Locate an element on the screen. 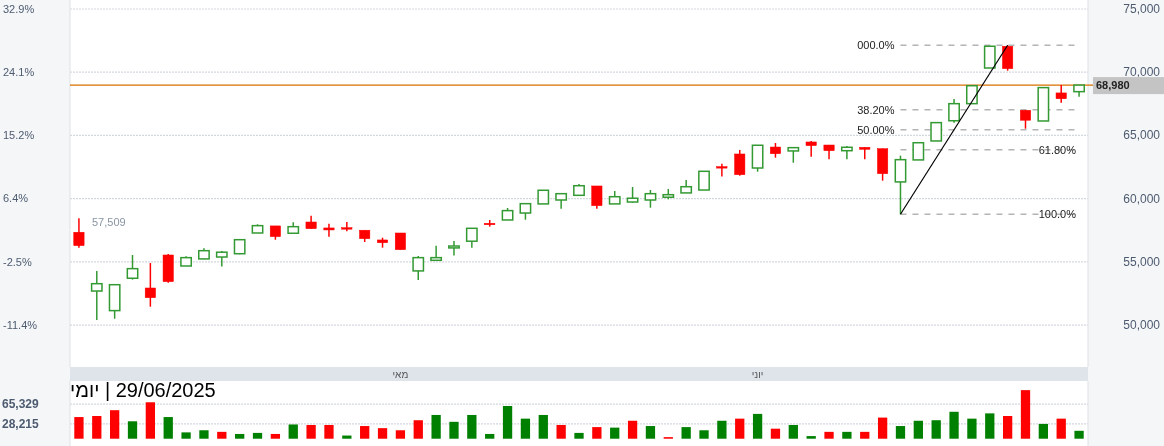 The height and width of the screenshot is (446, 1164). annotation: 000.0% is located at coordinates (876, 45).